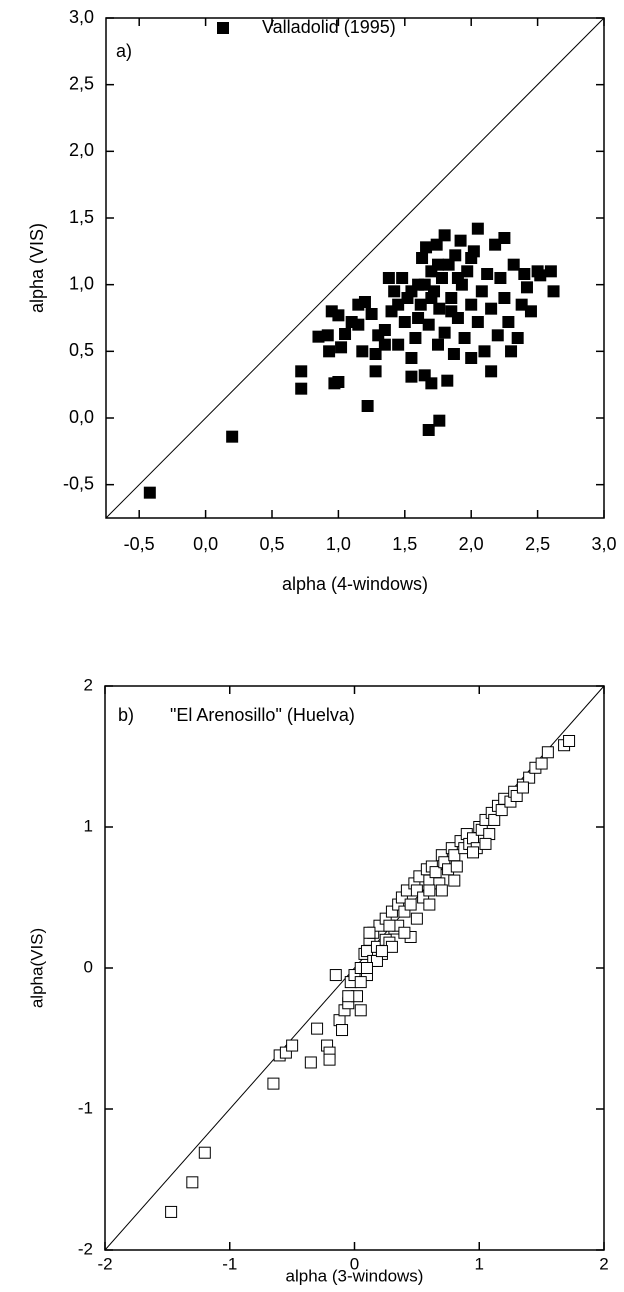  I want to click on y-tick-label: 1, so click(88, 825).